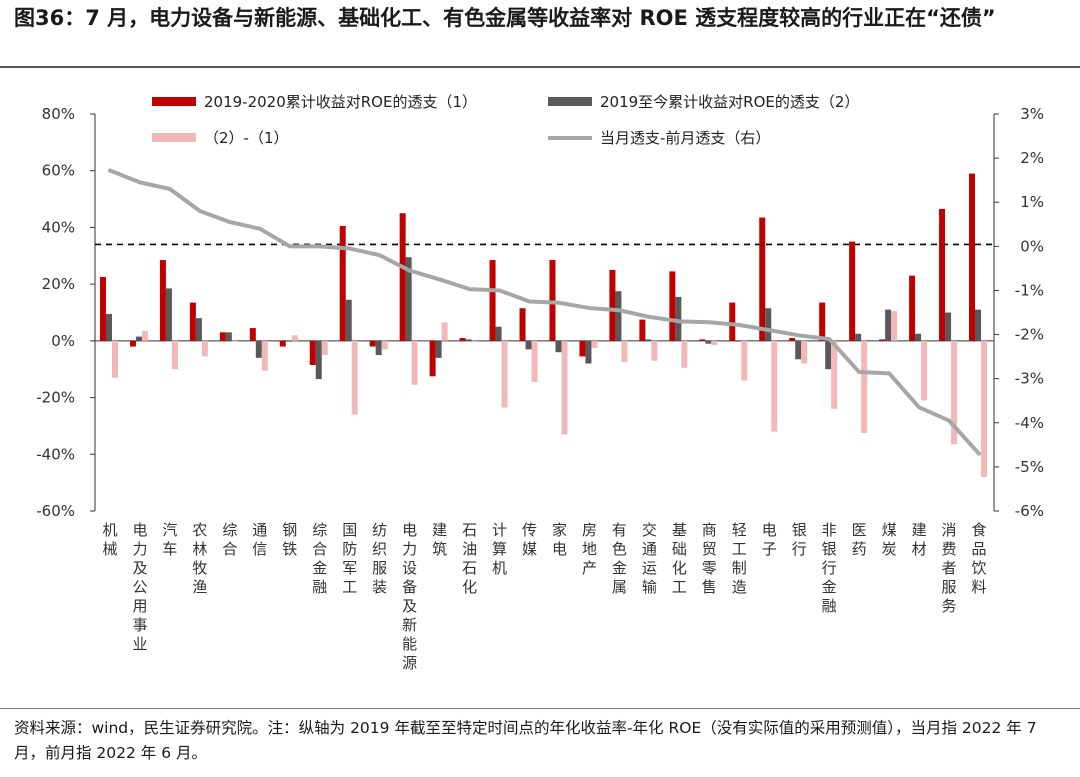 The height and width of the screenshot is (777, 1080). What do you see at coordinates (949, 530) in the screenshot?
I see `category-label-char: 消` at bounding box center [949, 530].